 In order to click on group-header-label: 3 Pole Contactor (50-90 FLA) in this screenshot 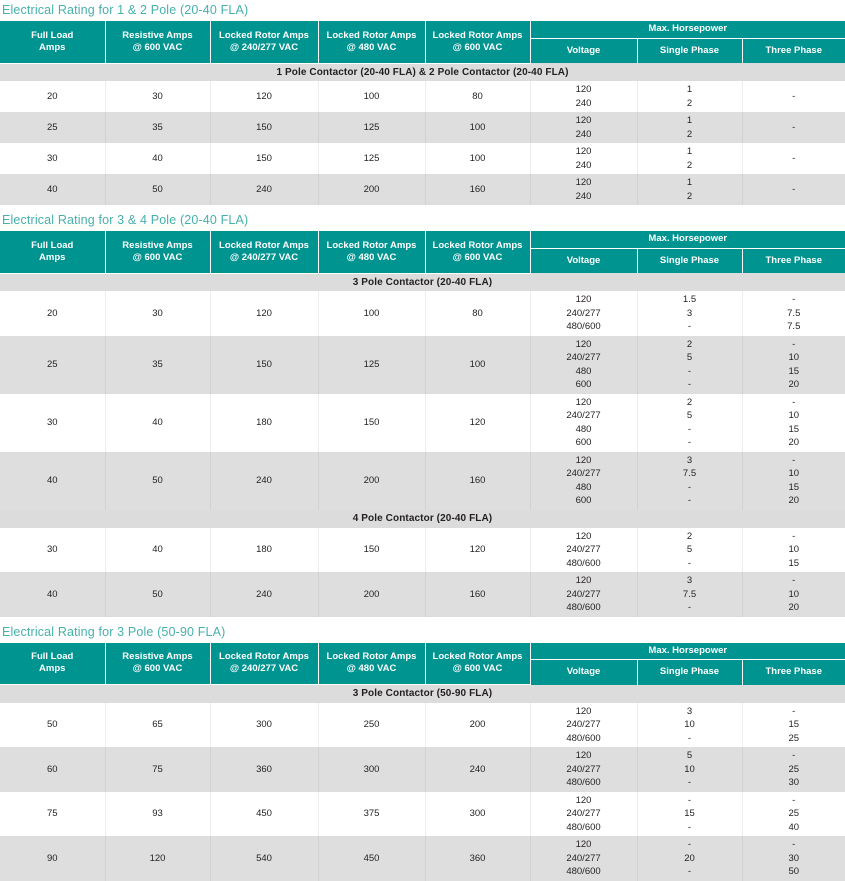, I will do `click(422, 694)`.